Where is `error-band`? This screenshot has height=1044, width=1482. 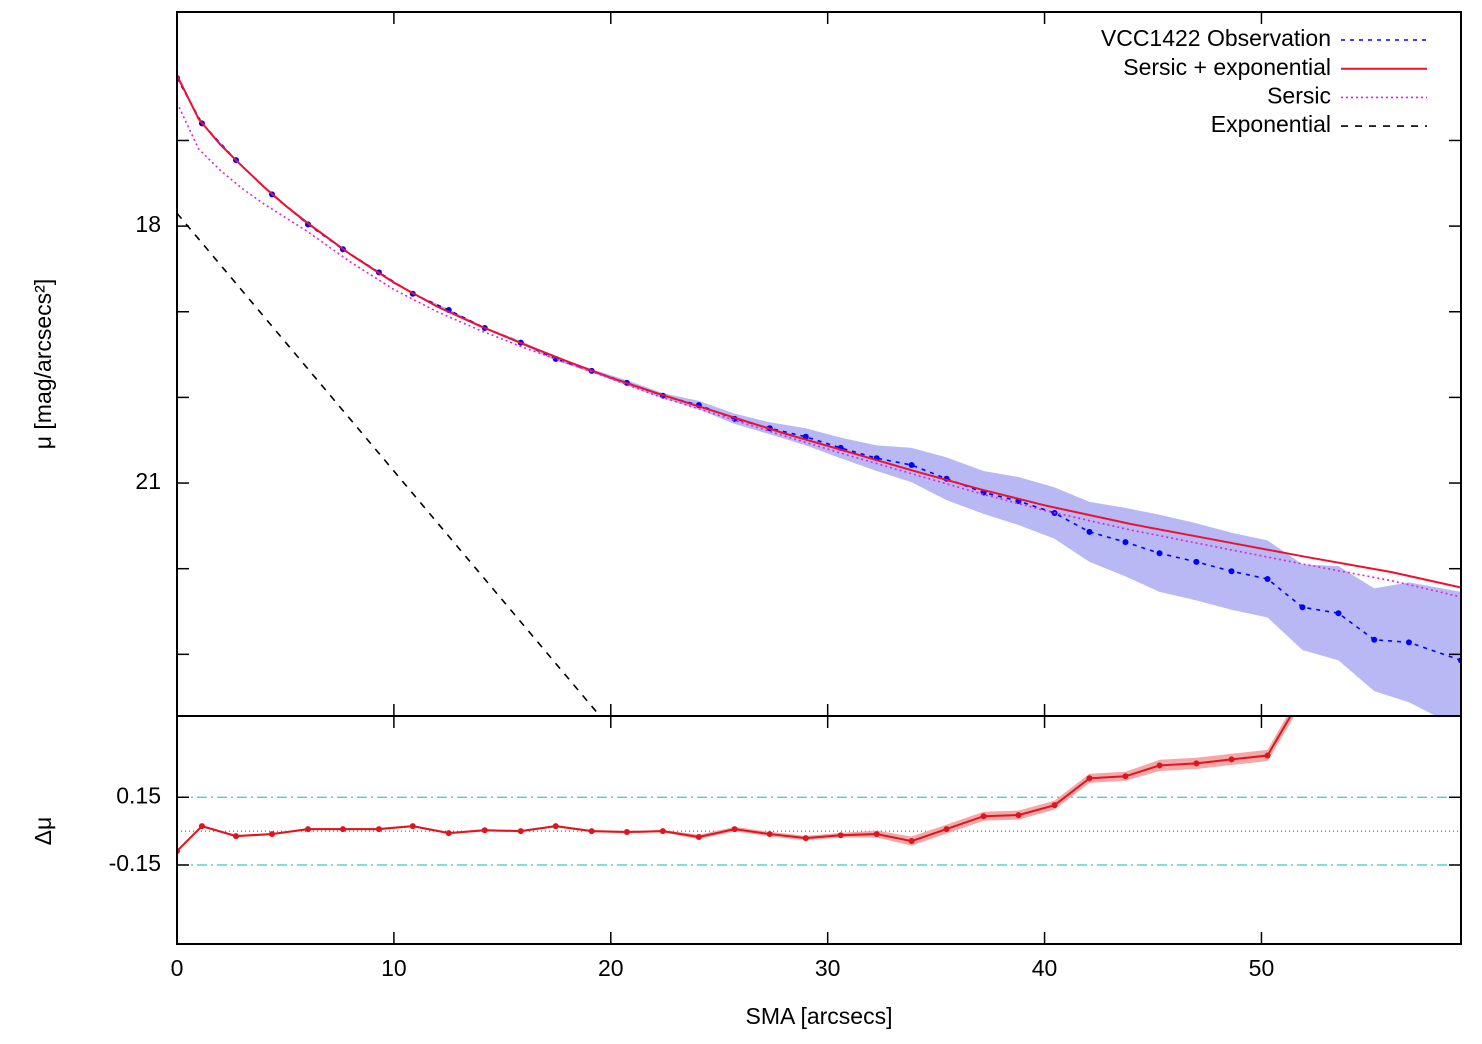 error-band is located at coordinates (736, 784).